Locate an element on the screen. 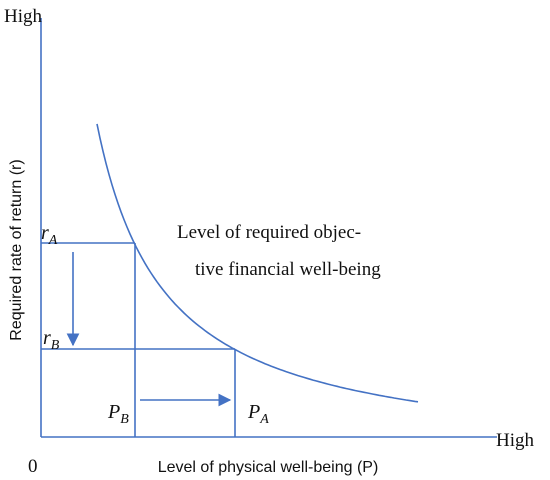 The height and width of the screenshot is (480, 550). origin-label: 0 is located at coordinates (33, 466).